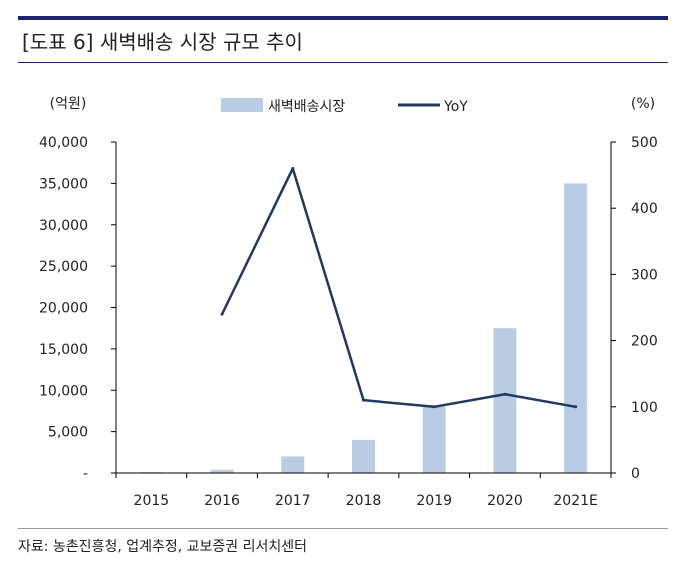 This screenshot has width=678, height=561. What do you see at coordinates (63, 226) in the screenshot?
I see `left-tick-label: 30,000` at bounding box center [63, 226].